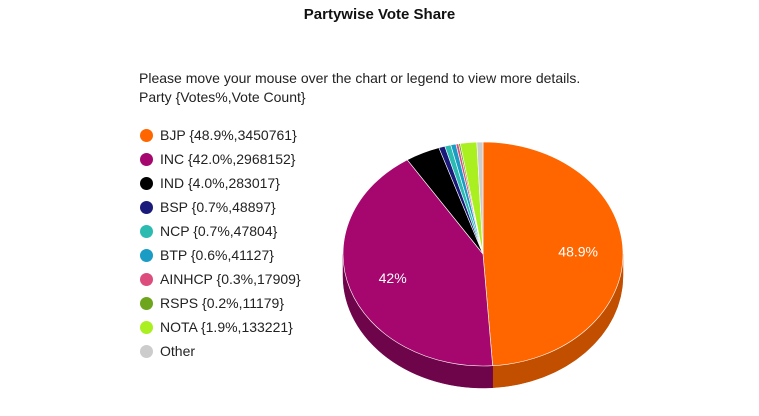 The width and height of the screenshot is (759, 416). I want to click on pie-slice-other, so click(480, 198).